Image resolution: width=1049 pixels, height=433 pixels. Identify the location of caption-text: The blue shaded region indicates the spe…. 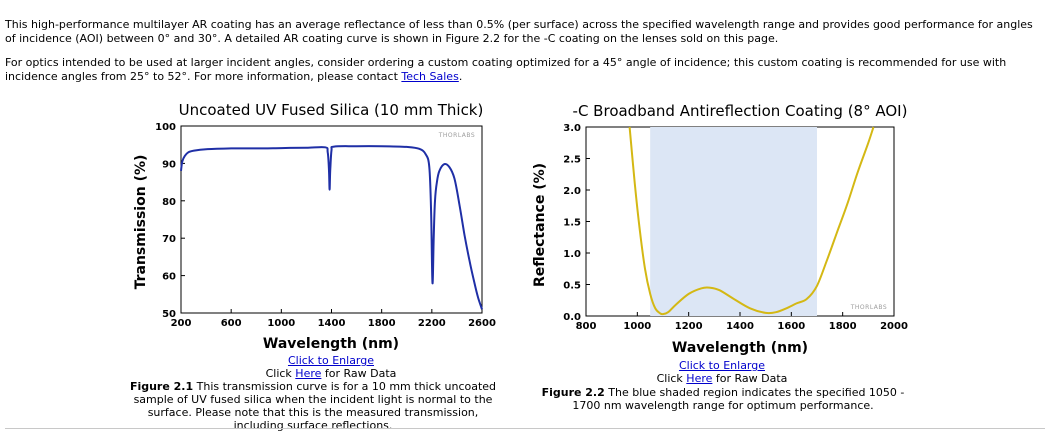
(738, 399).